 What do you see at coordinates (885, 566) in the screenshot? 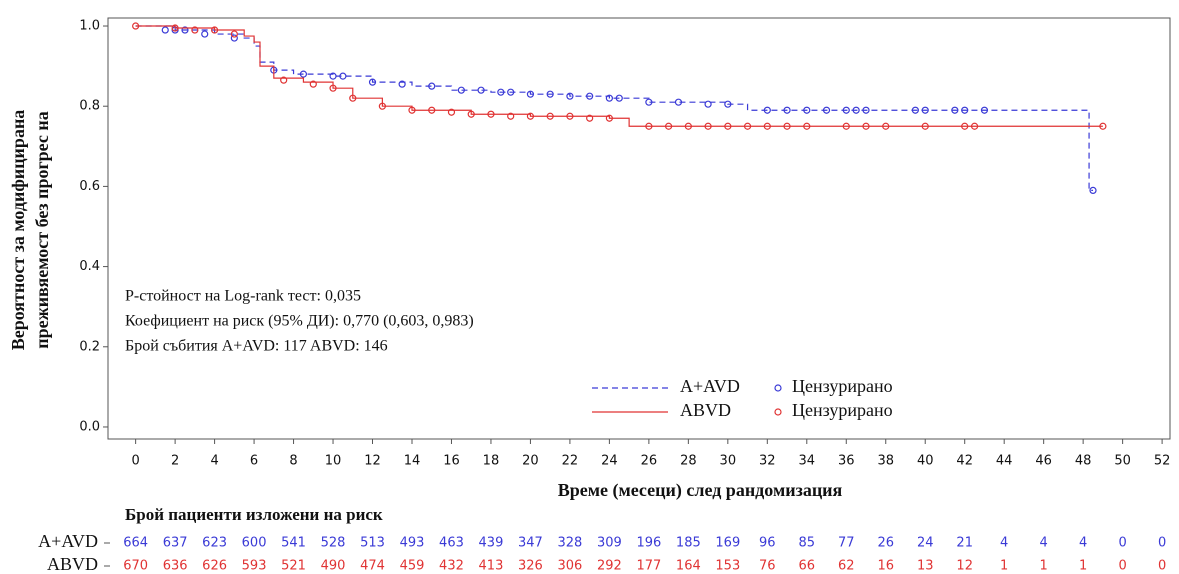
I see `risk-count: 16` at bounding box center [885, 566].